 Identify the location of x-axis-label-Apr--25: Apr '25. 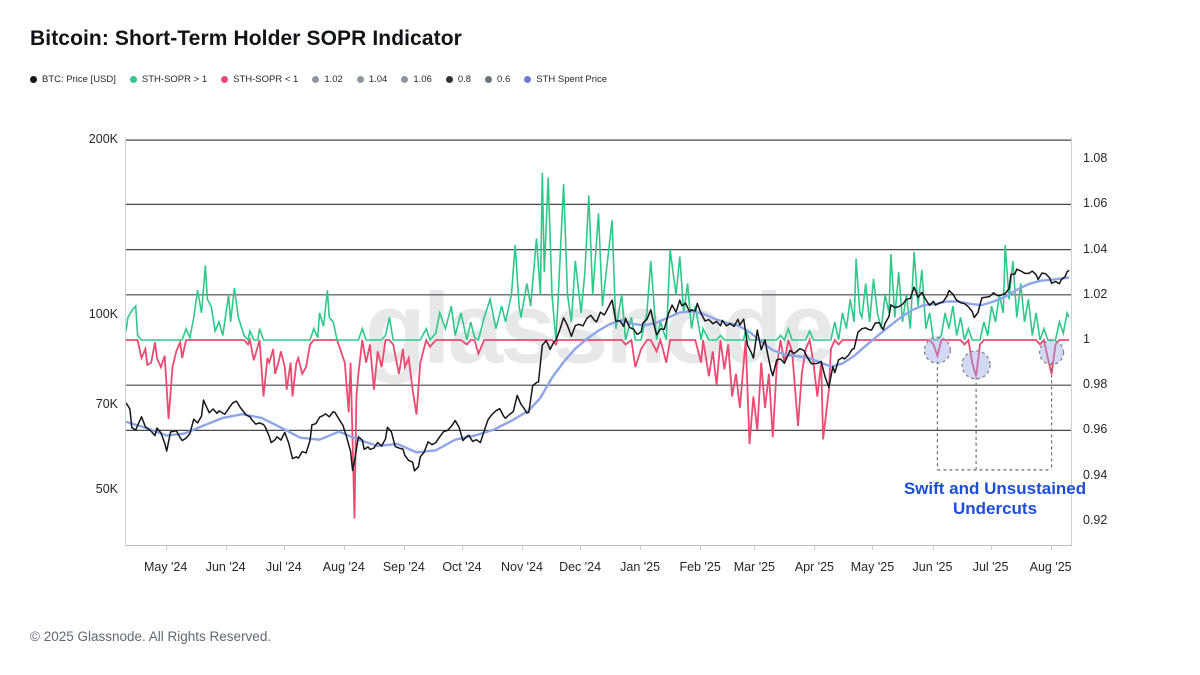
(814, 567).